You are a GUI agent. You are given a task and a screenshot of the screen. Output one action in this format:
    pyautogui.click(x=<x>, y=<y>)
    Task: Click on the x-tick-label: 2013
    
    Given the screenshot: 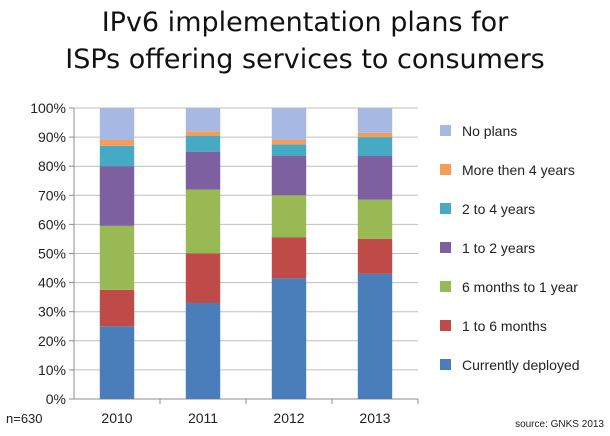 What is the action you would take?
    pyautogui.click(x=374, y=418)
    